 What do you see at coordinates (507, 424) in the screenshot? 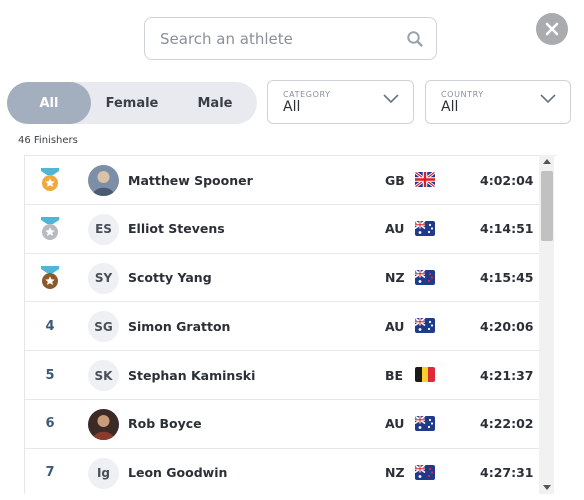
I see `finish-time: 4:22:02` at bounding box center [507, 424].